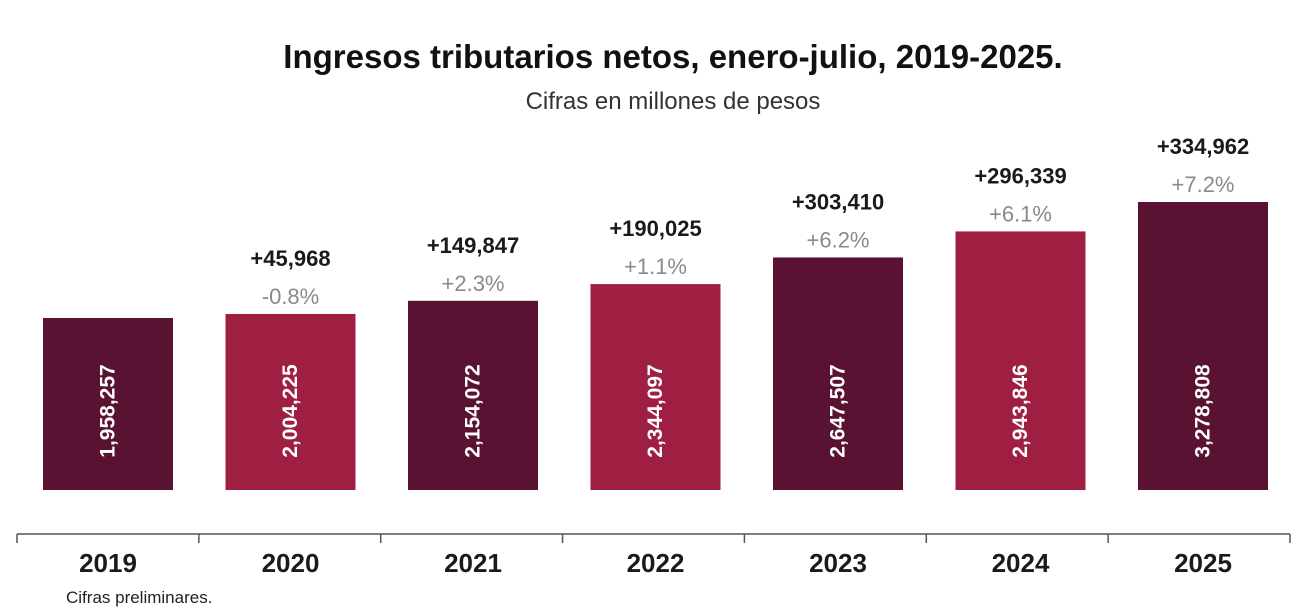  What do you see at coordinates (290, 258) in the screenshot?
I see `abs-change-label: +45,968` at bounding box center [290, 258].